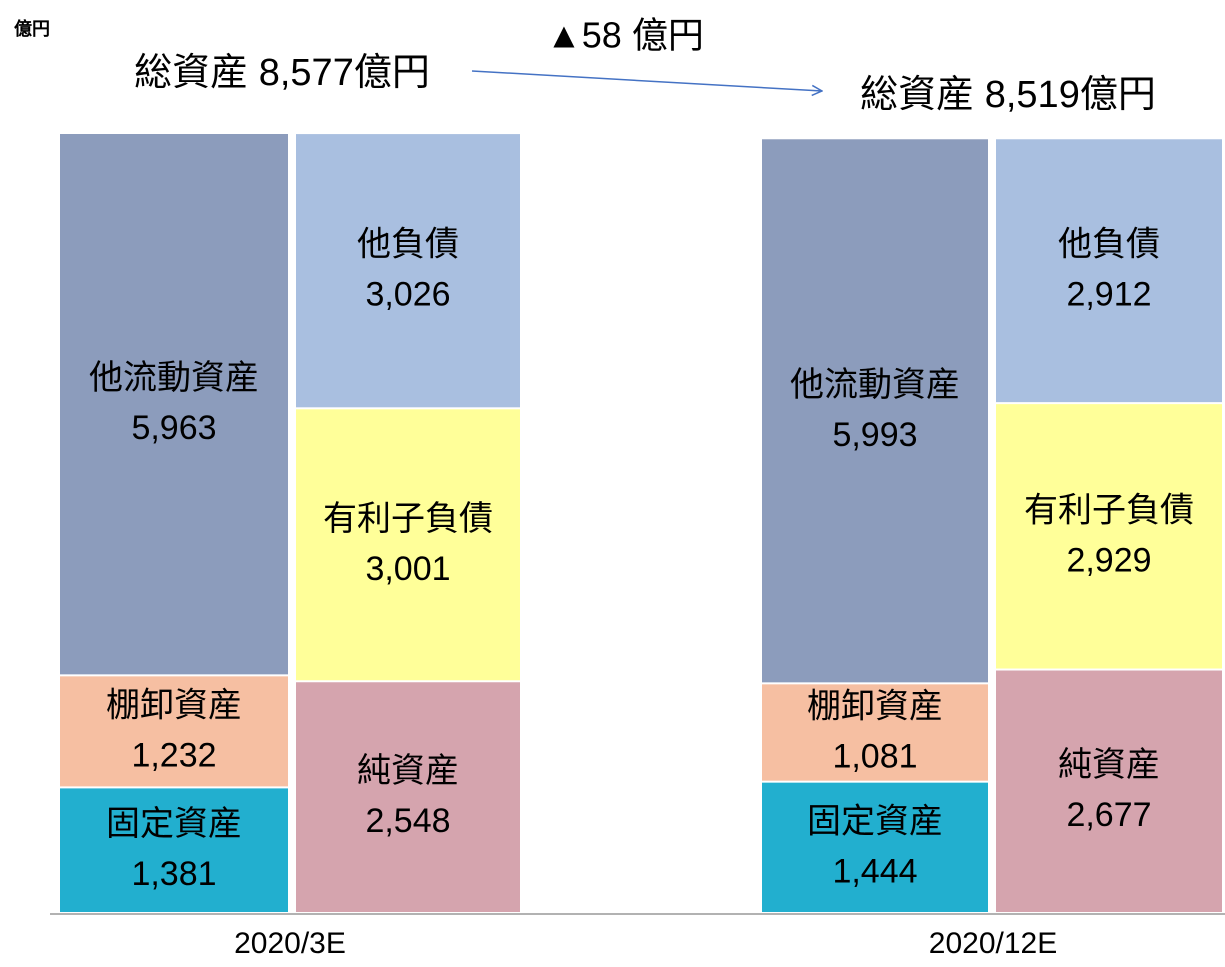 The height and width of the screenshot is (967, 1225). What do you see at coordinates (874, 871) in the screenshot?
I see `data-label: 1,444` at bounding box center [874, 871].